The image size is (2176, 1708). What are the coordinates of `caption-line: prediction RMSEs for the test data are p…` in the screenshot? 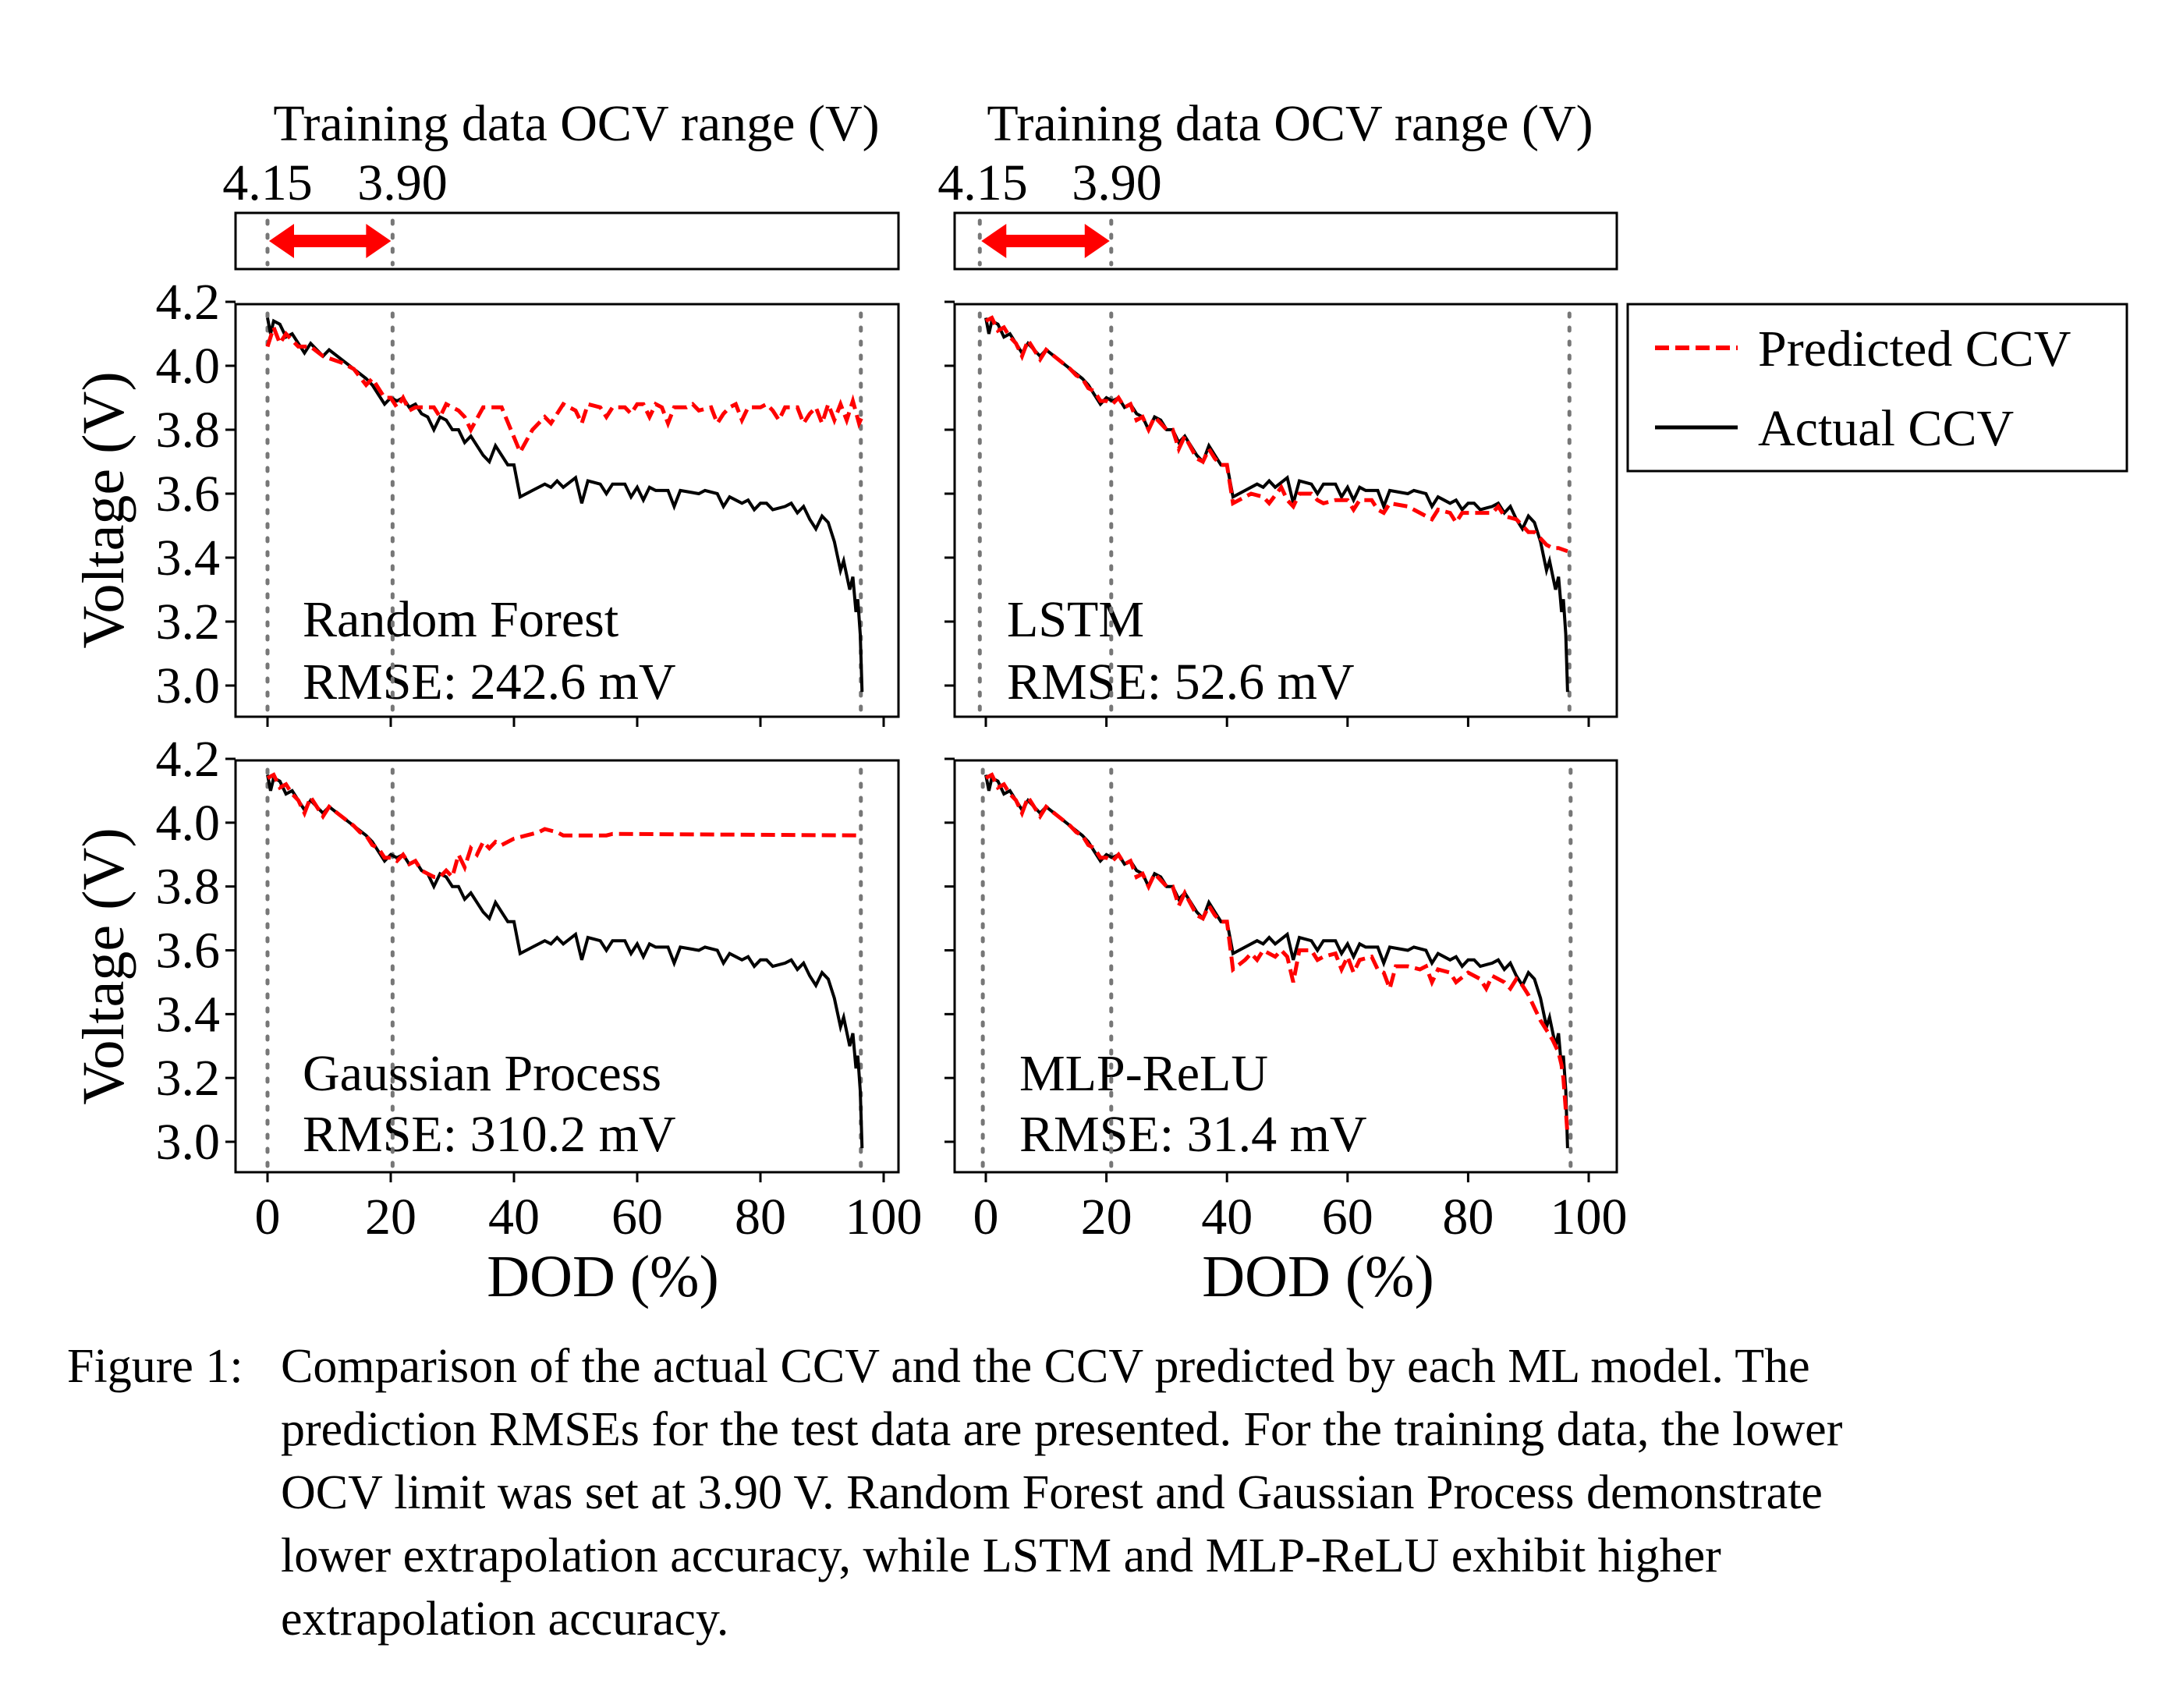 It's located at (1062, 1429).